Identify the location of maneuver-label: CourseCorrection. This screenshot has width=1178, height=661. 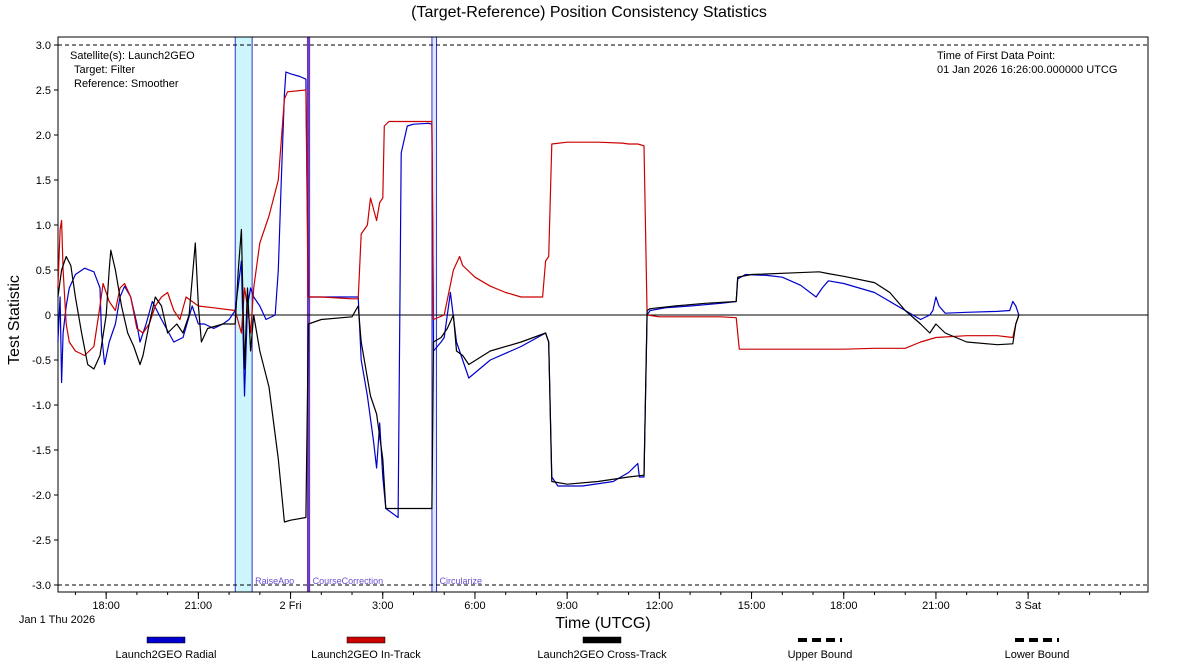
(348, 581).